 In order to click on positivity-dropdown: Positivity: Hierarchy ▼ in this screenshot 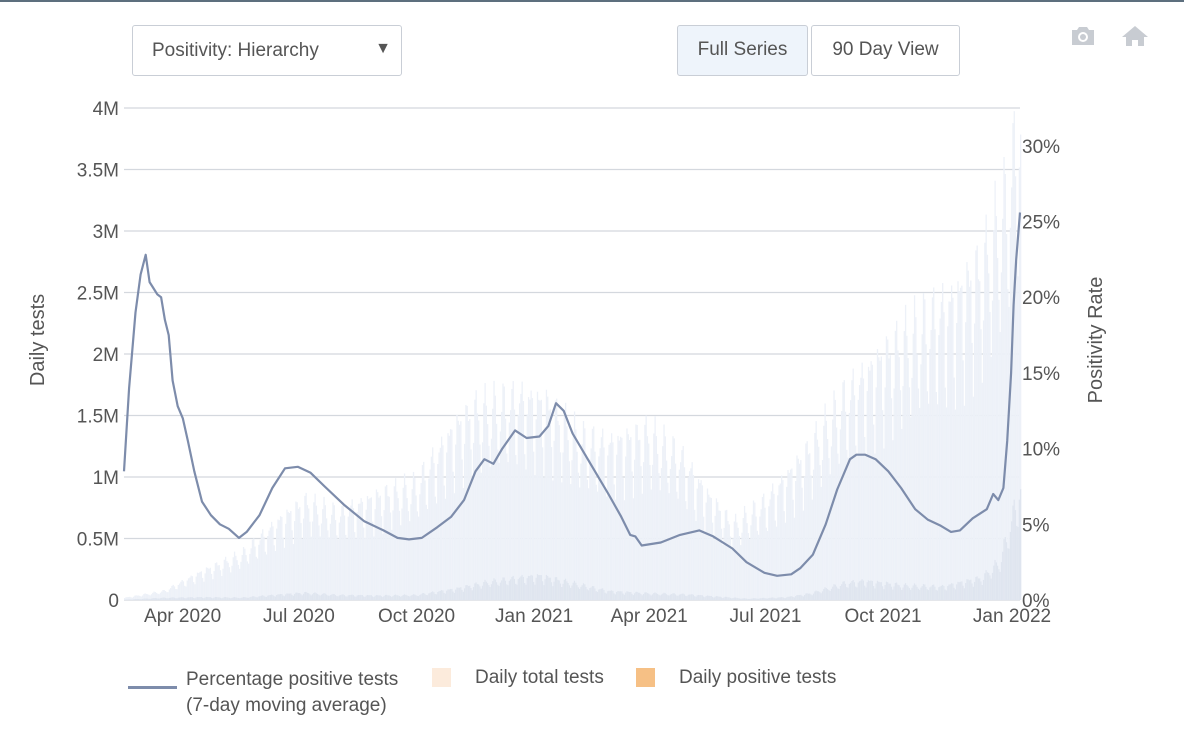, I will do `click(267, 50)`.